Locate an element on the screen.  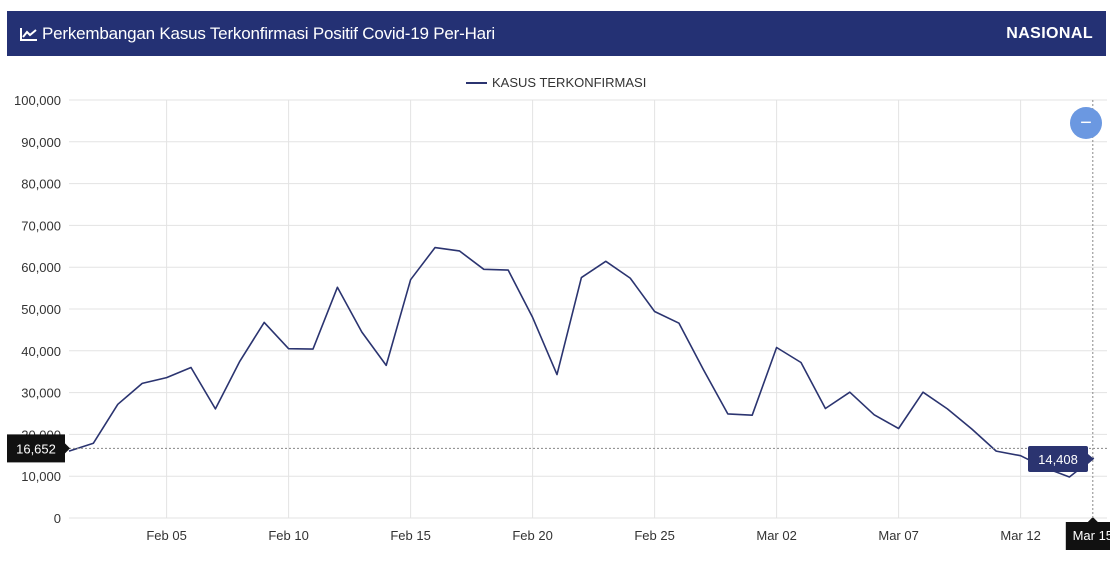
y-tick-label: 90,000 is located at coordinates (41, 142).